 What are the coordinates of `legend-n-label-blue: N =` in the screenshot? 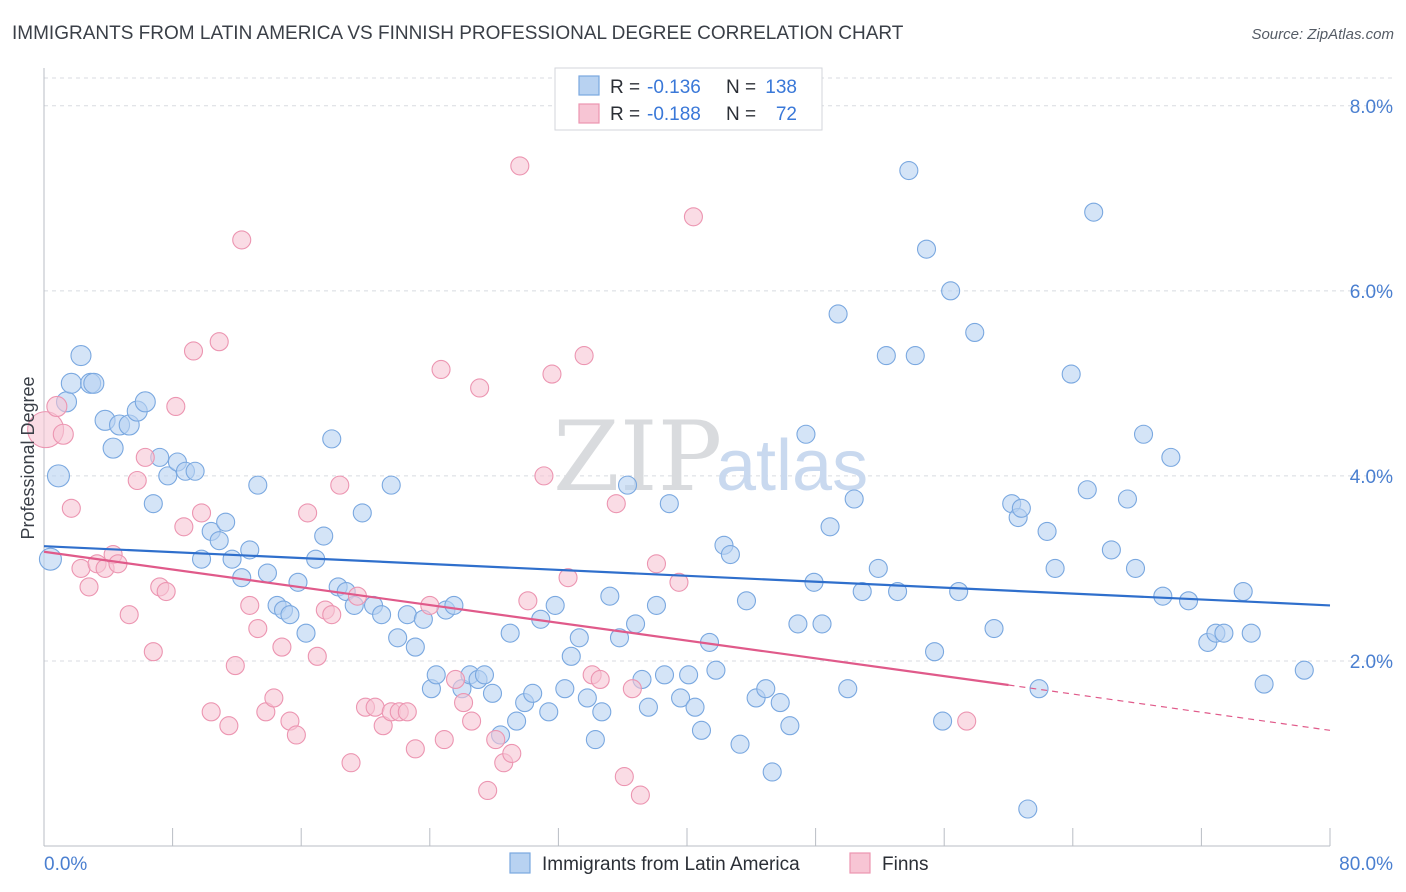 It's located at (741, 87).